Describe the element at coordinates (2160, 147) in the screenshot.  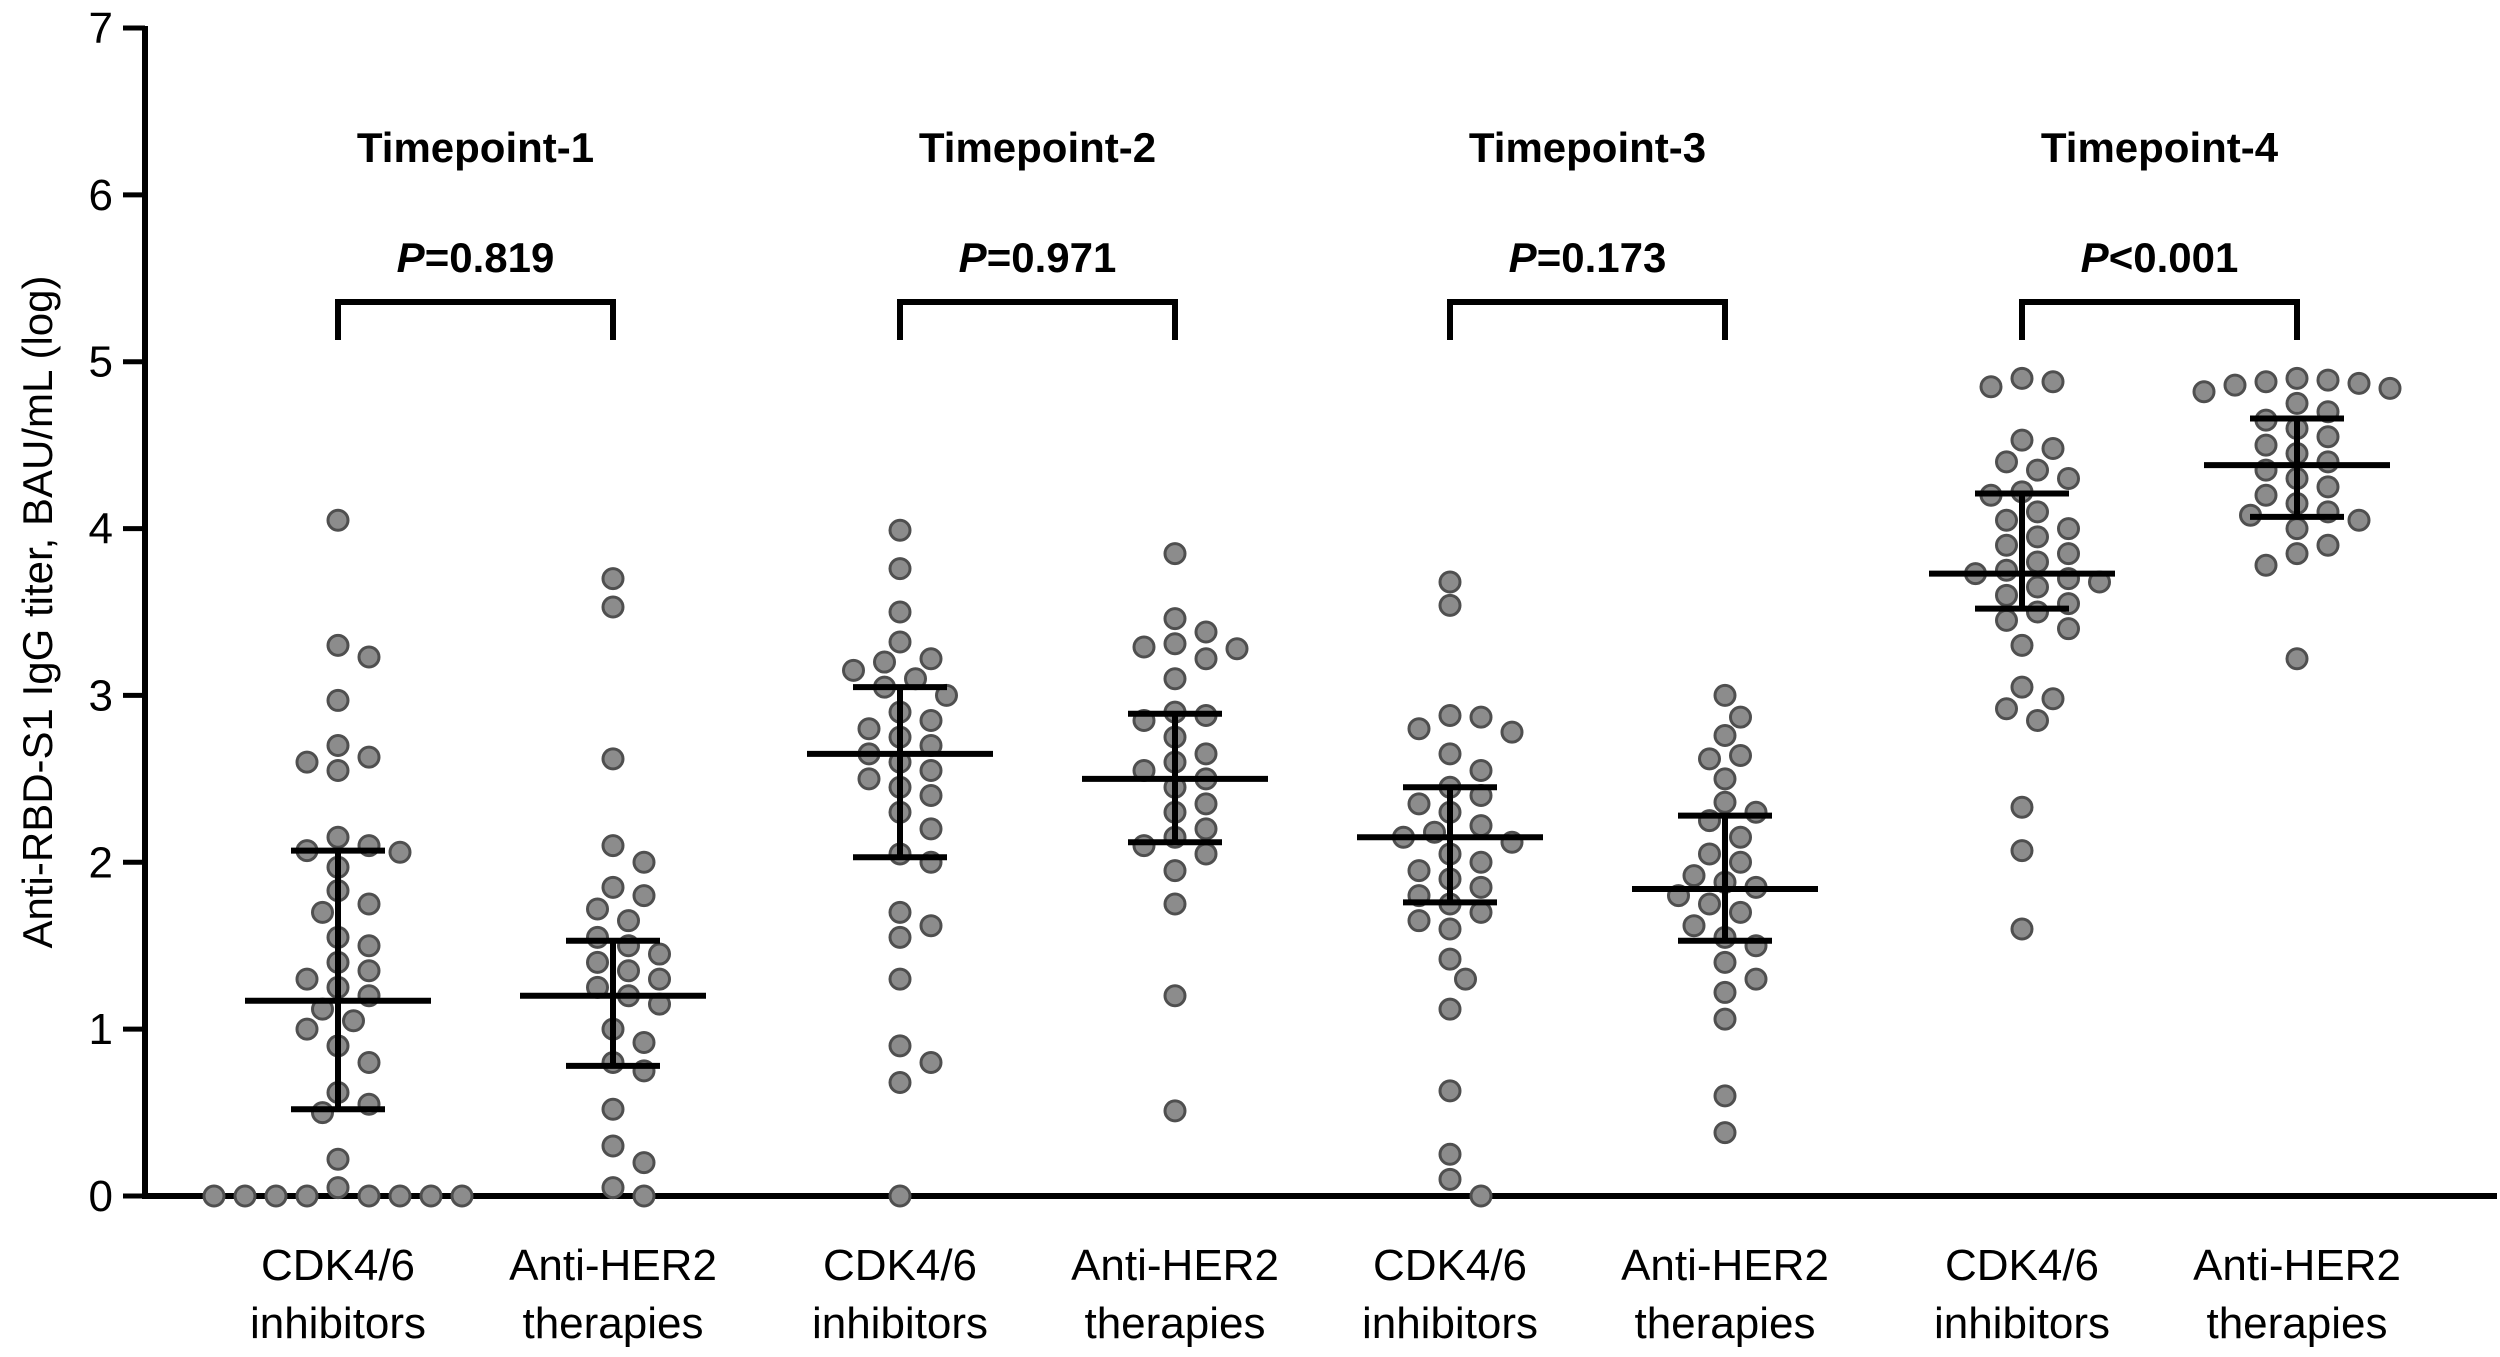
I see `timepoint-title: Timepoint-4` at that location.